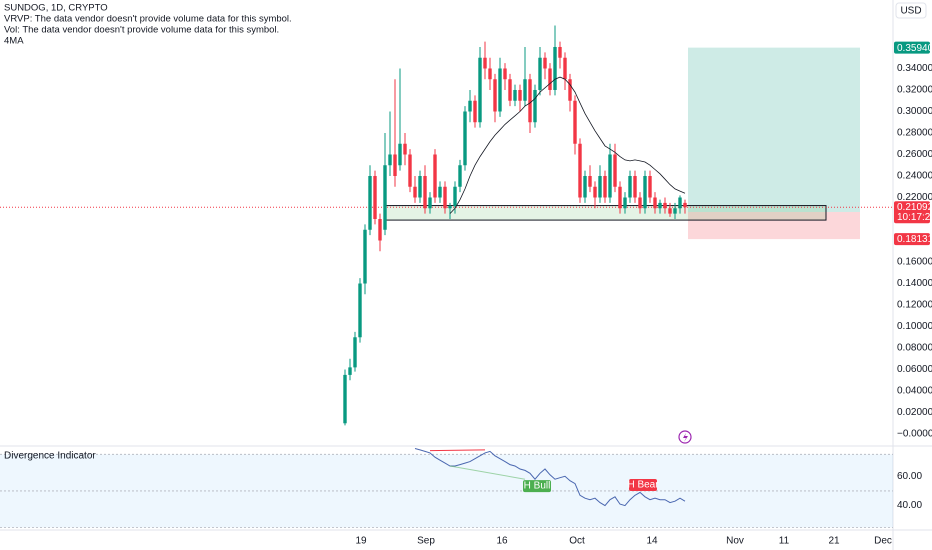 The width and height of the screenshot is (932, 550). I want to click on y-tick-label: 0.04000, so click(914, 391).